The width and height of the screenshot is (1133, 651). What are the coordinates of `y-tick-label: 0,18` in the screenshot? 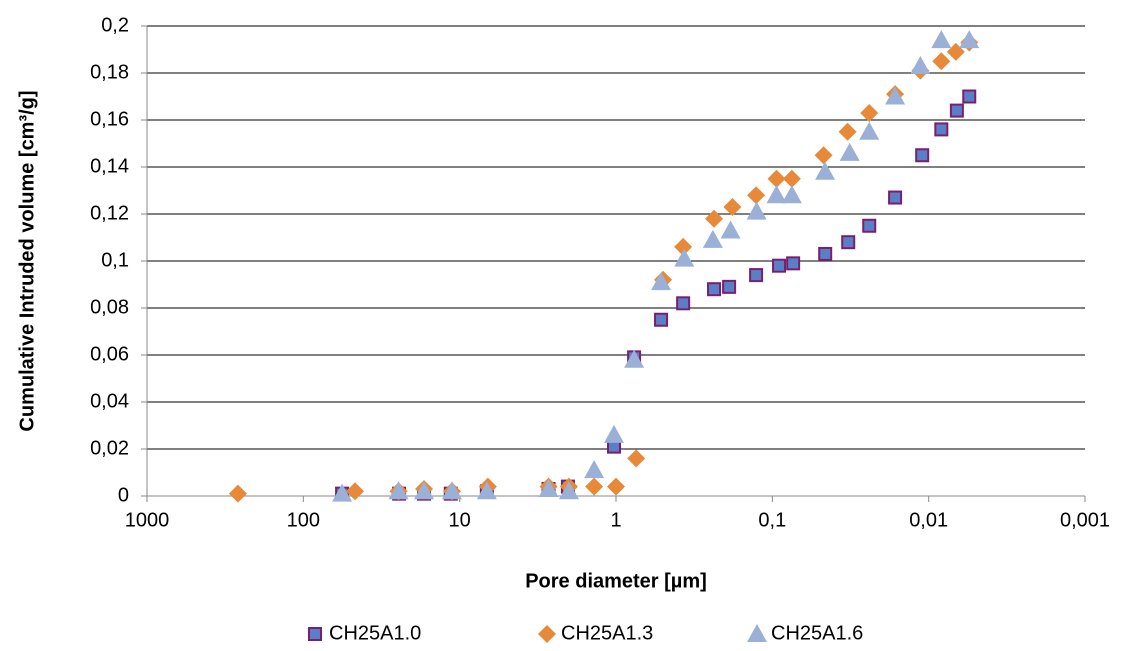 It's located at (109, 72).